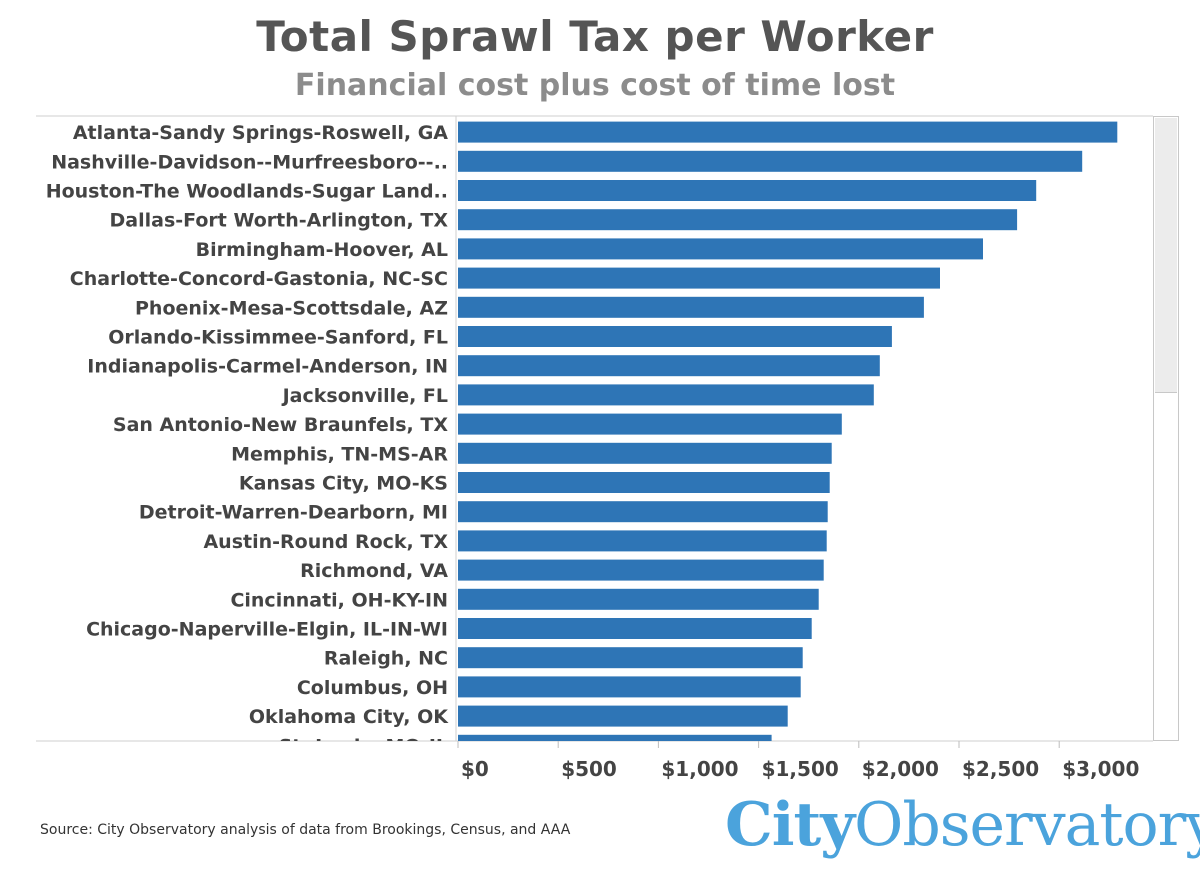 This screenshot has width=1200, height=886. Describe the element at coordinates (589, 769) in the screenshot. I see `x-tick-label-1: $500` at that location.